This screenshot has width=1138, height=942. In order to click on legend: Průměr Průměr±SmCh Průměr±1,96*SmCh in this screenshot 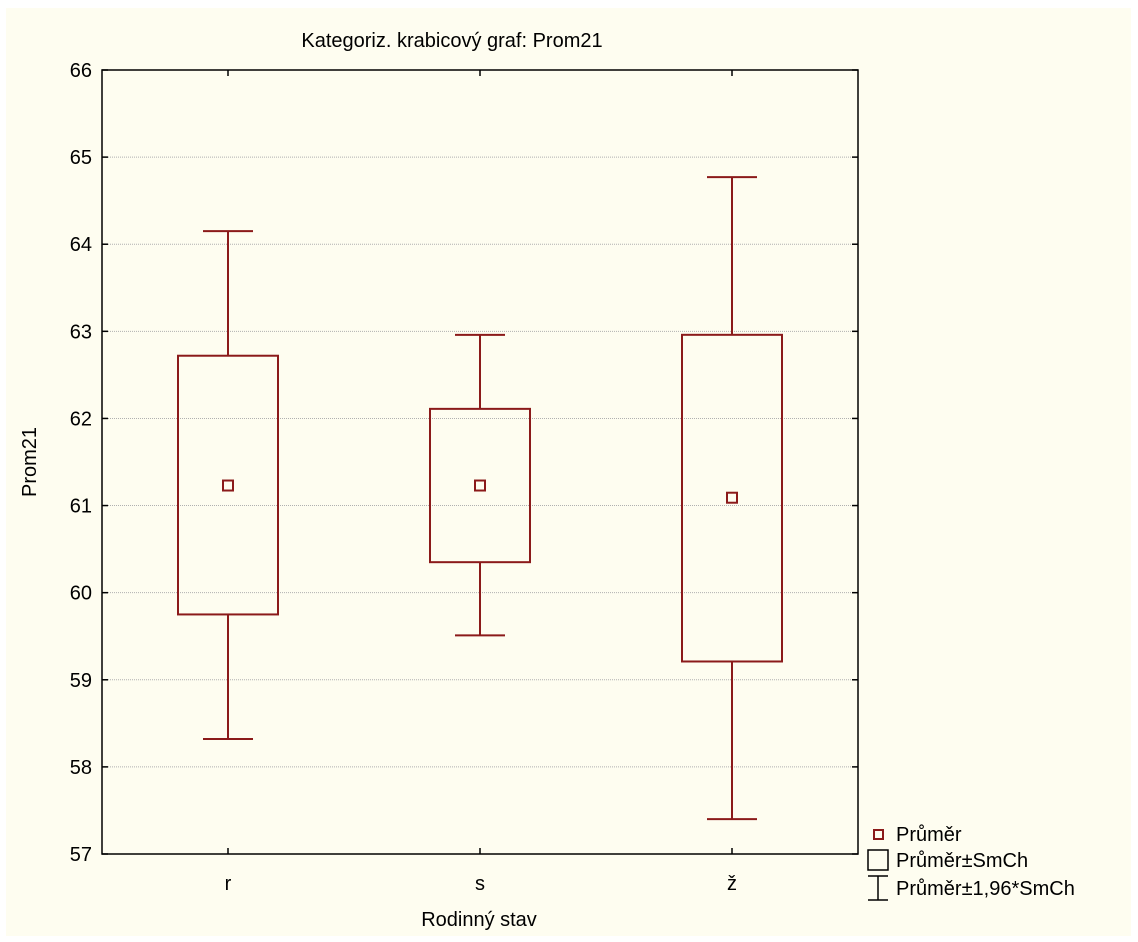, I will do `click(971, 862)`.